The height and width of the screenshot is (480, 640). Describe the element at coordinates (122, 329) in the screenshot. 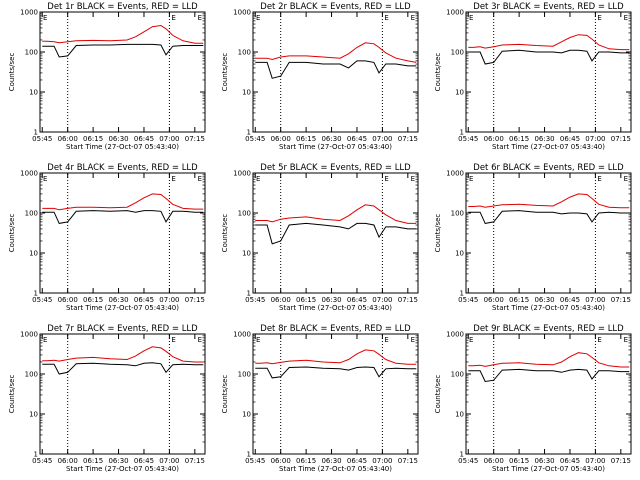

I see `chart-title: Det 7r BLACK = Events, RED = LLD` at that location.